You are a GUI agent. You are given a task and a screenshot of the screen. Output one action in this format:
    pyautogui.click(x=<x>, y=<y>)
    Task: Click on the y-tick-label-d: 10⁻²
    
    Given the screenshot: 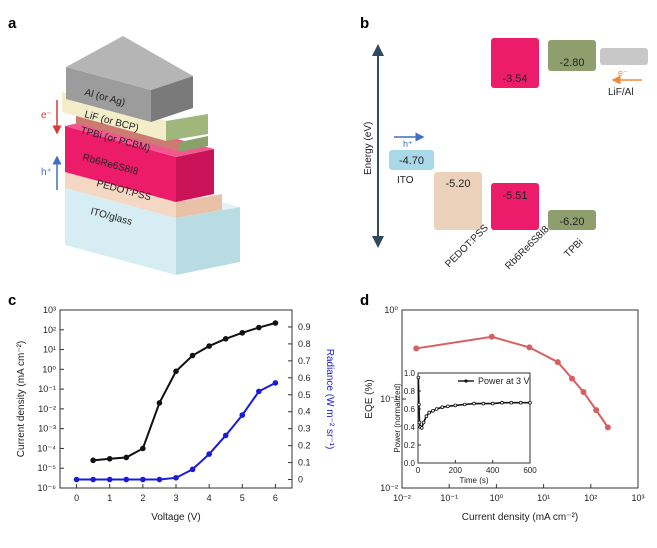 What is the action you would take?
    pyautogui.click(x=389, y=488)
    